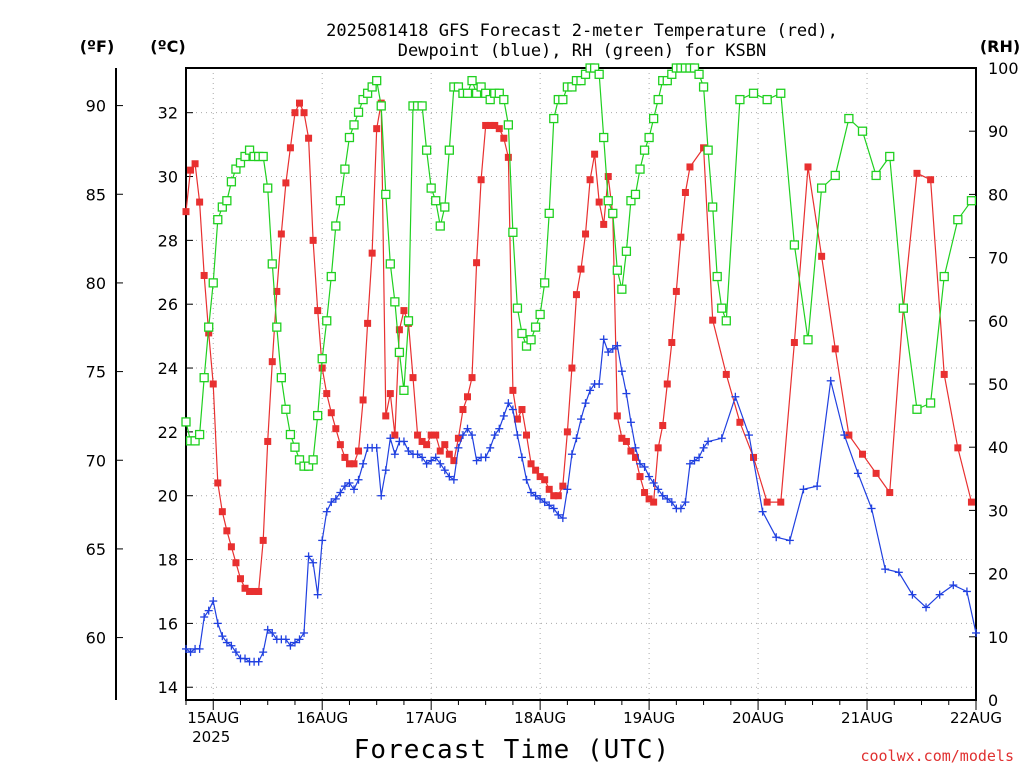  What do you see at coordinates (1003, 68) in the screenshot?
I see `rh-tick-label: 100` at bounding box center [1003, 68].